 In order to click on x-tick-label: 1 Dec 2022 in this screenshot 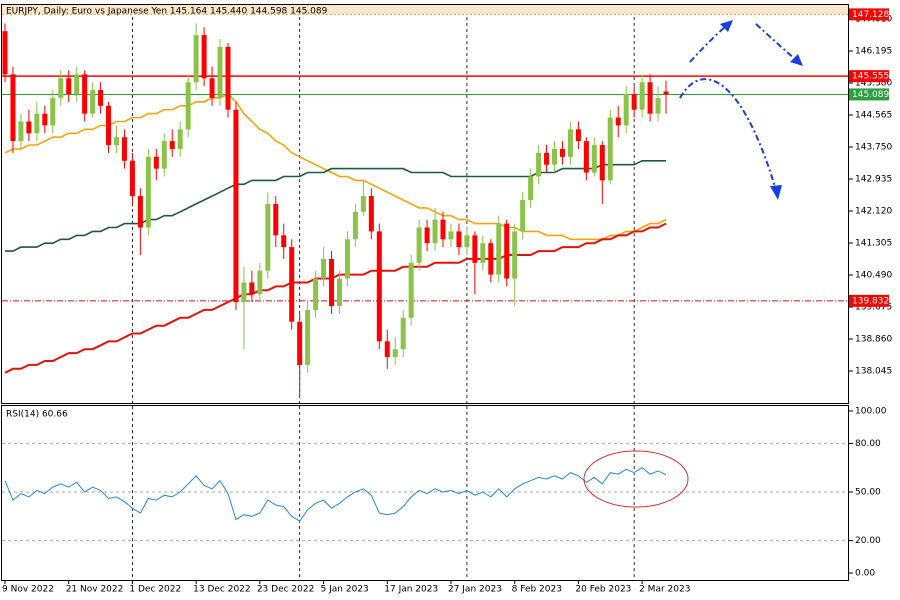, I will do `click(155, 590)`.